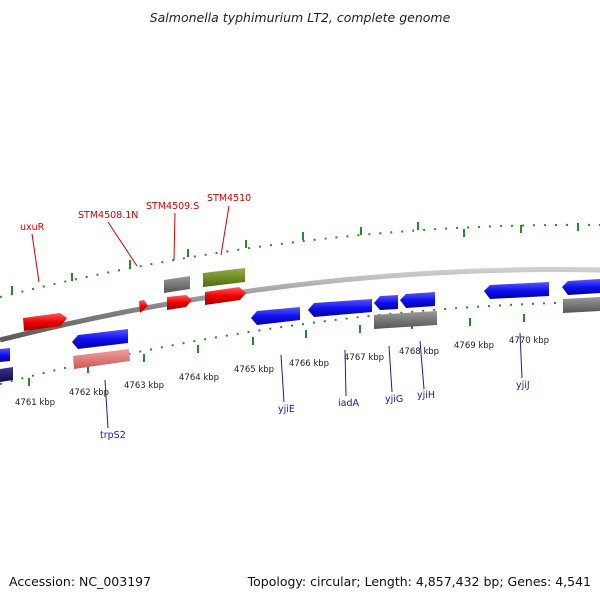  Describe the element at coordinates (300, 305) in the screenshot. I see `genome-backbone` at that location.